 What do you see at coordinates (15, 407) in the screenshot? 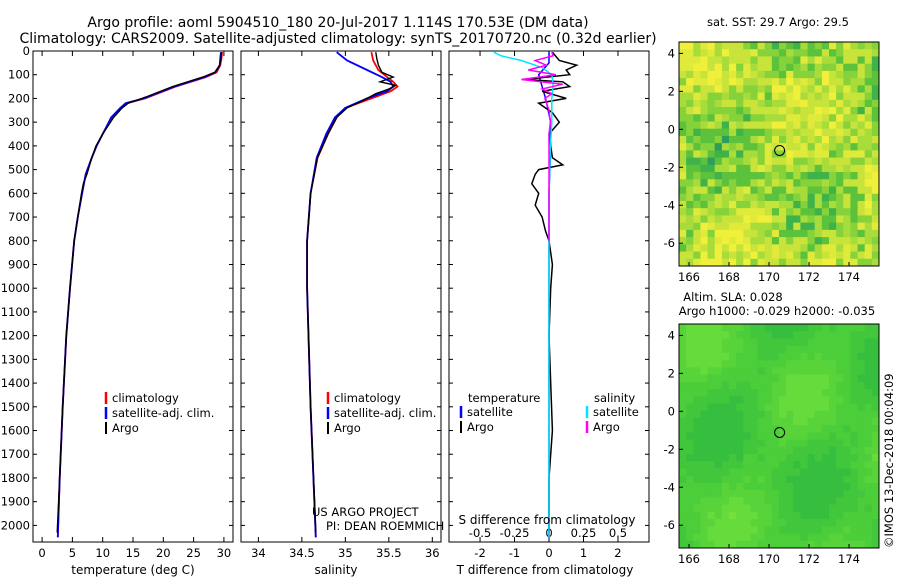
I see `y-tick-label: 1500` at bounding box center [15, 407].